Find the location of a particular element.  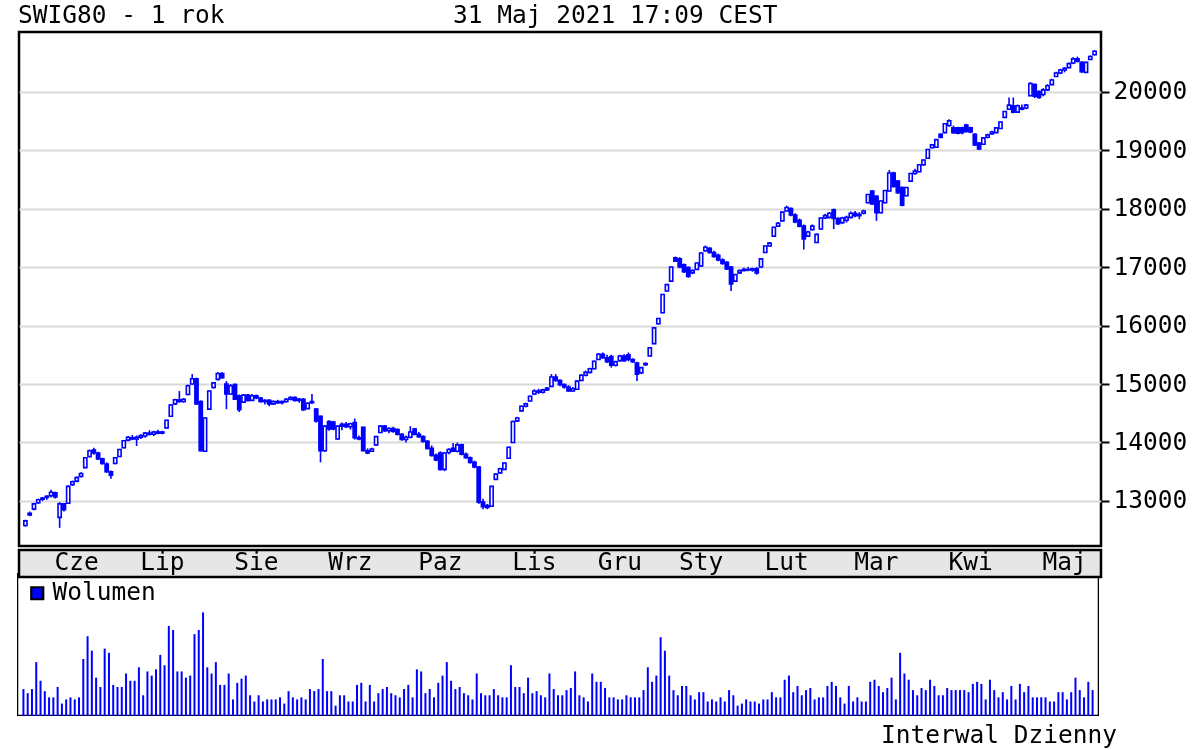

x-tick-label: Gru is located at coordinates (620, 561).